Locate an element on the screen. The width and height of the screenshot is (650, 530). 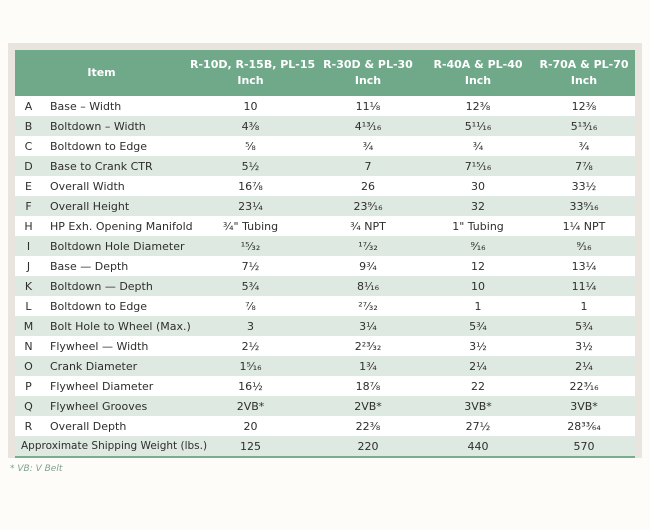
cell-value: 18⅞ is located at coordinates (368, 386).